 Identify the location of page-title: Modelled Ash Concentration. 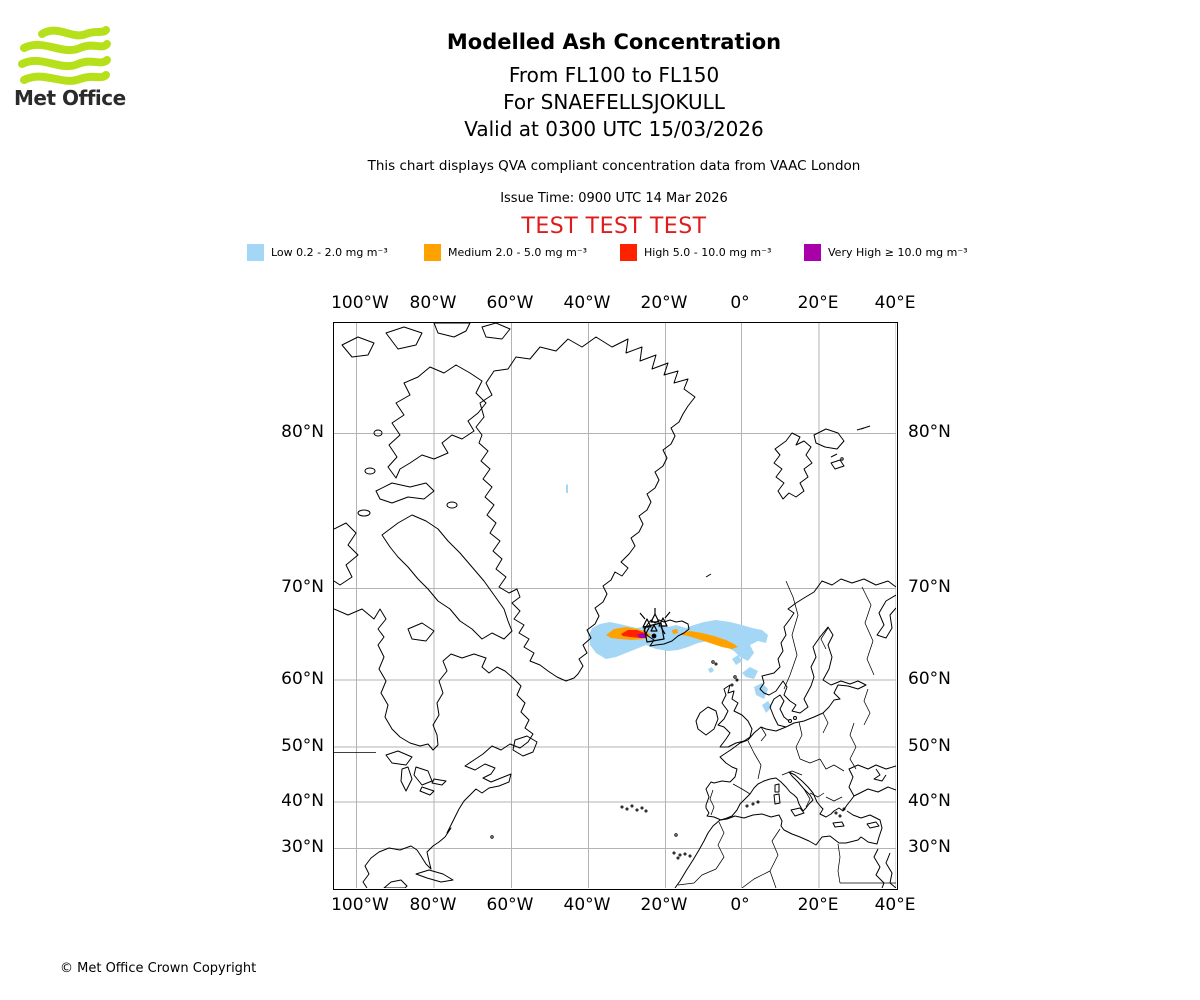
(614, 42).